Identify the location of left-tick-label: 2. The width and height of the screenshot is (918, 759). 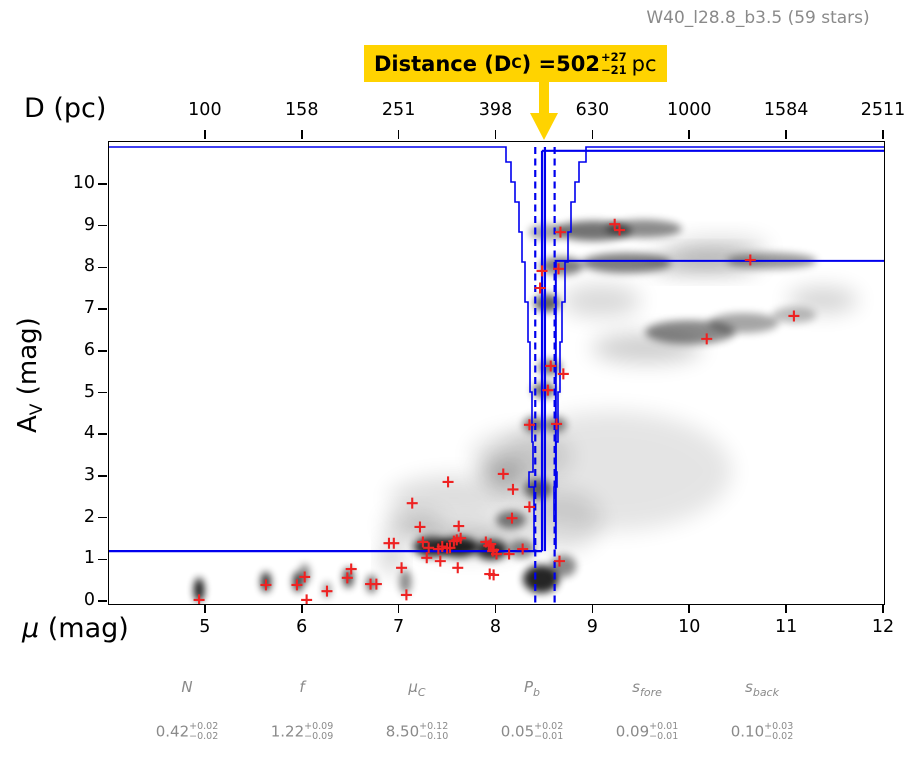
(89, 516).